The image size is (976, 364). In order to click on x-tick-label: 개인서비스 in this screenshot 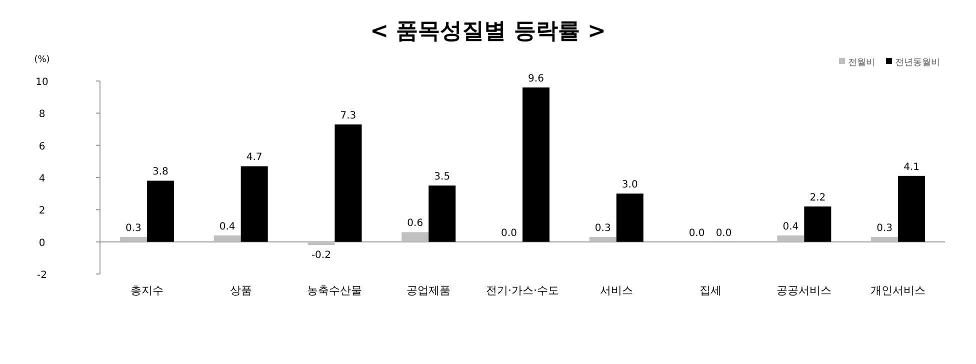, I will do `click(898, 290)`.